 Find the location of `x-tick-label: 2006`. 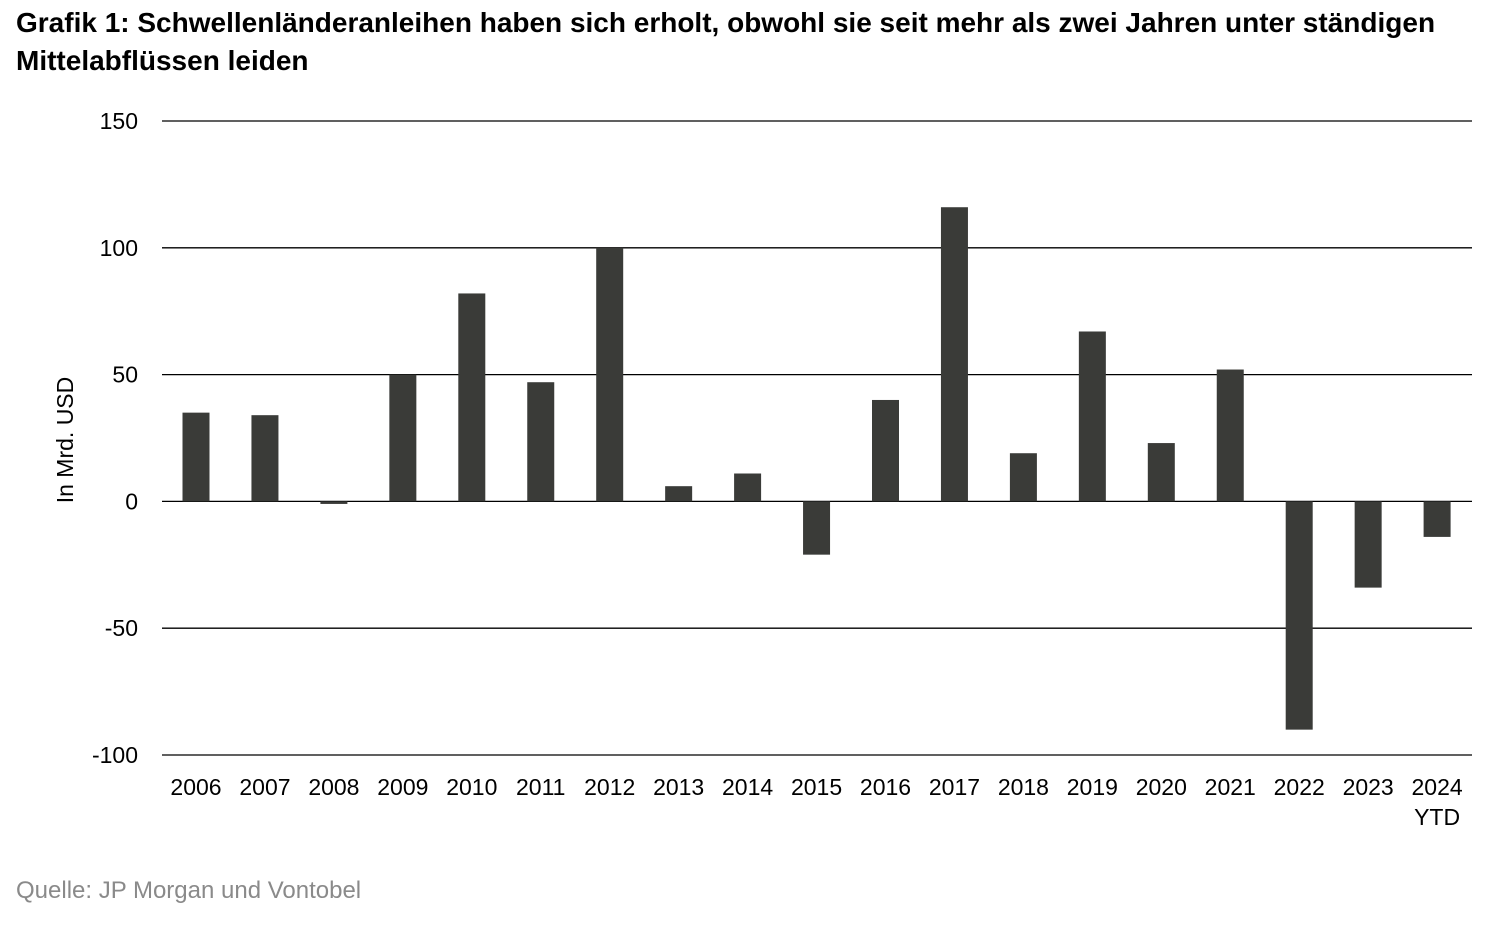

x-tick-label: 2006 is located at coordinates (195, 787).